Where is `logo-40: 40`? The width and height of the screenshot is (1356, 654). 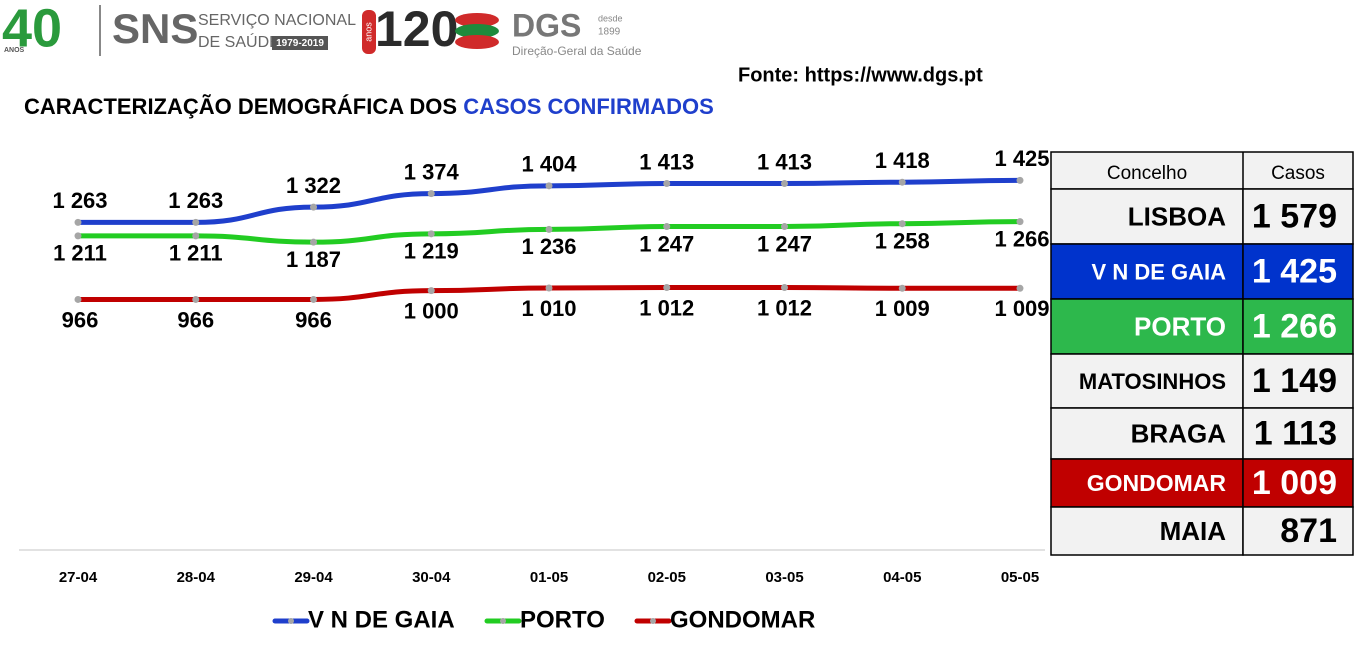 logo-40: 40 is located at coordinates (32, 29).